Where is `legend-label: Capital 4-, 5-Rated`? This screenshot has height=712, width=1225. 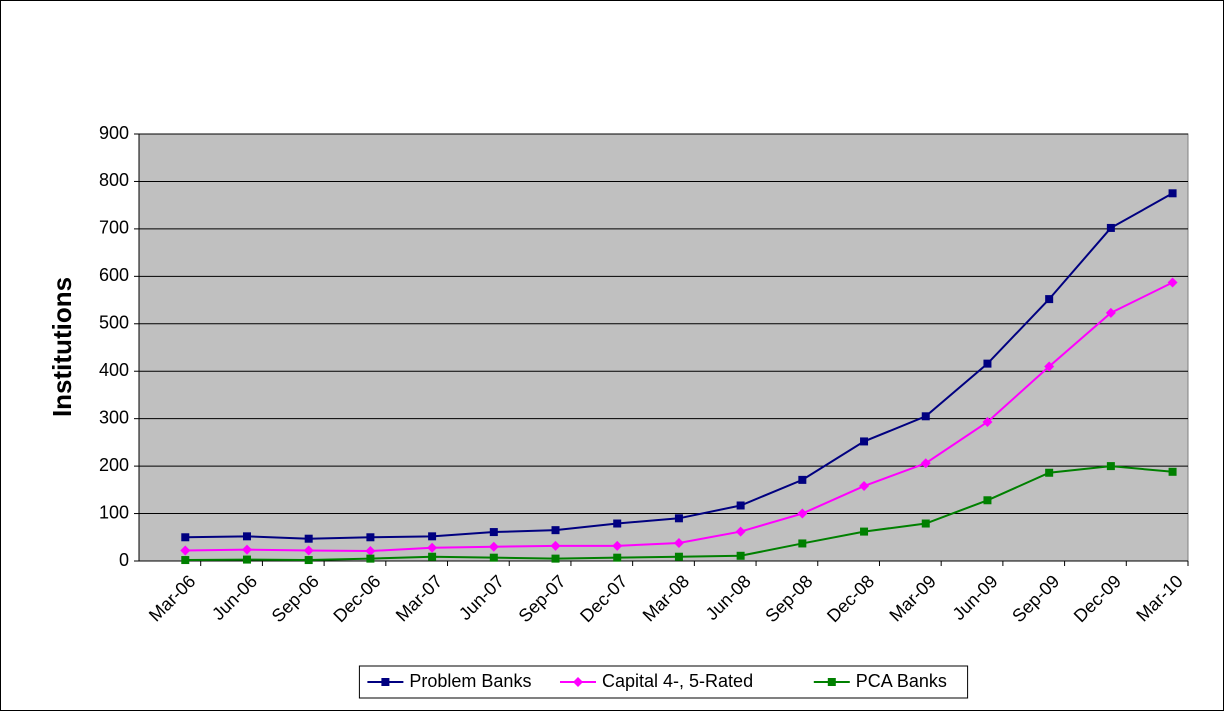
legend-label: Capital 4-, 5-Rated is located at coordinates (677, 681).